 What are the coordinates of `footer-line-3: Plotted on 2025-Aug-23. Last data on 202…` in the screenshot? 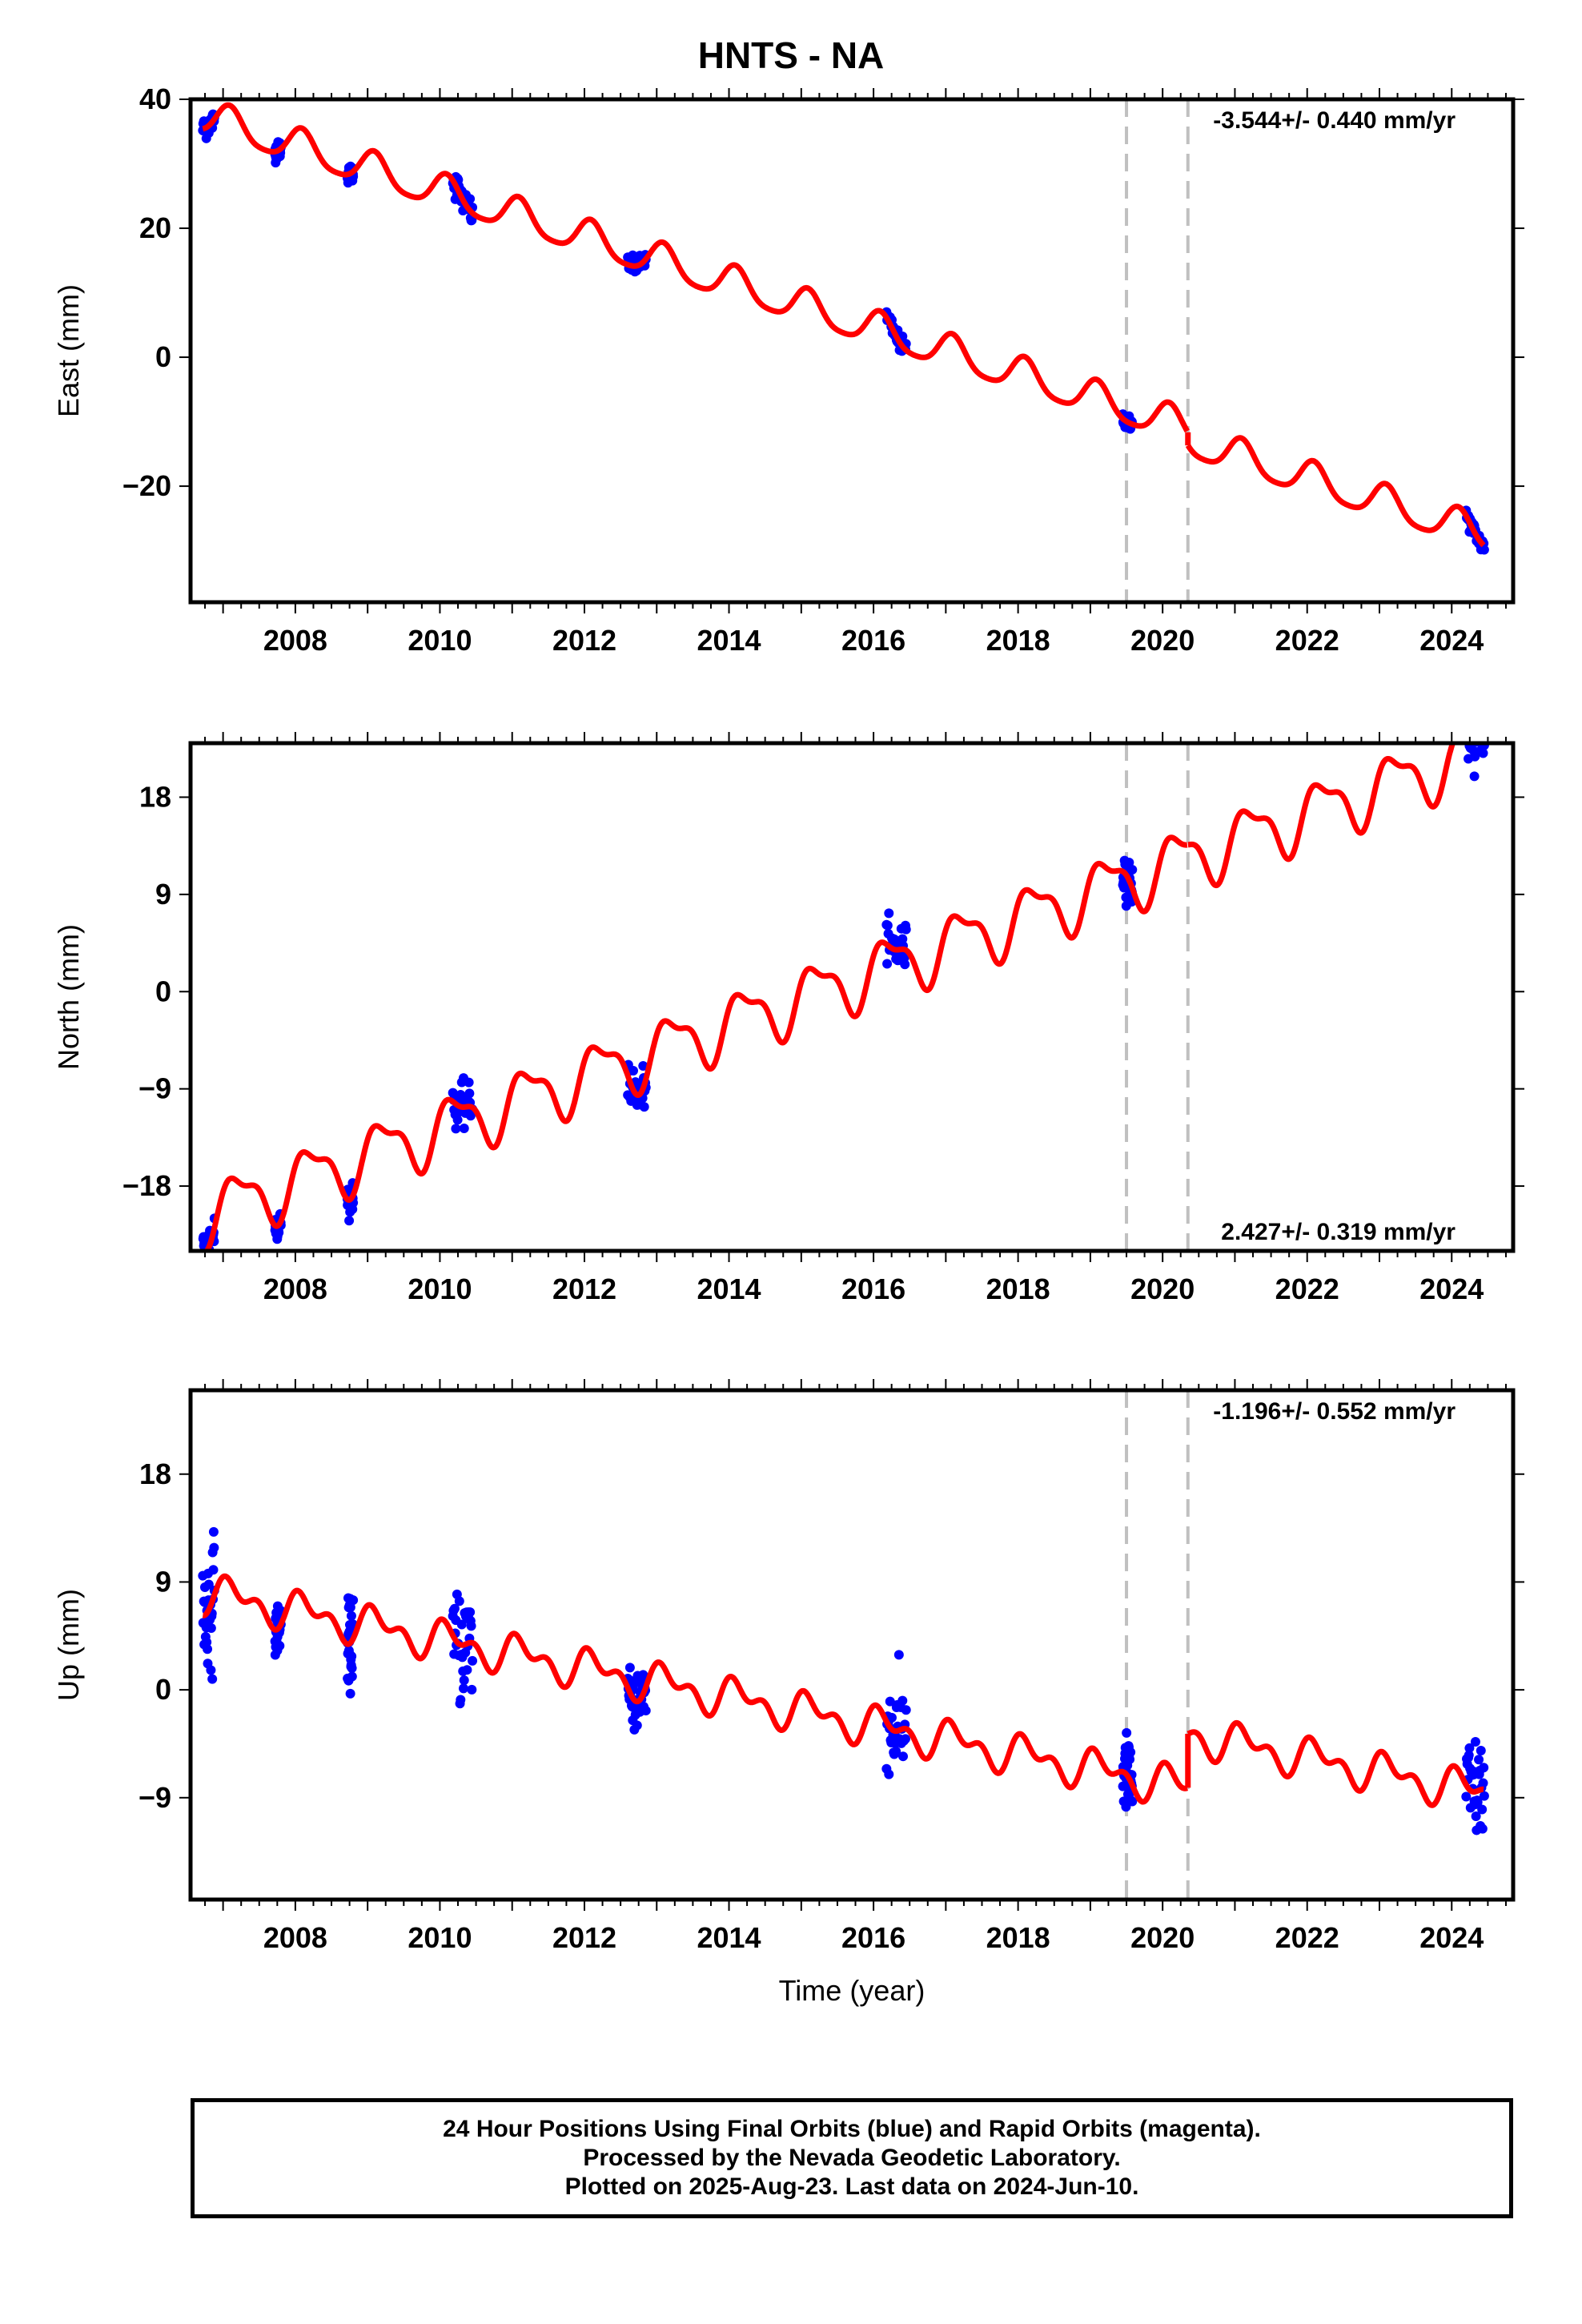 It's located at (851, 2186).